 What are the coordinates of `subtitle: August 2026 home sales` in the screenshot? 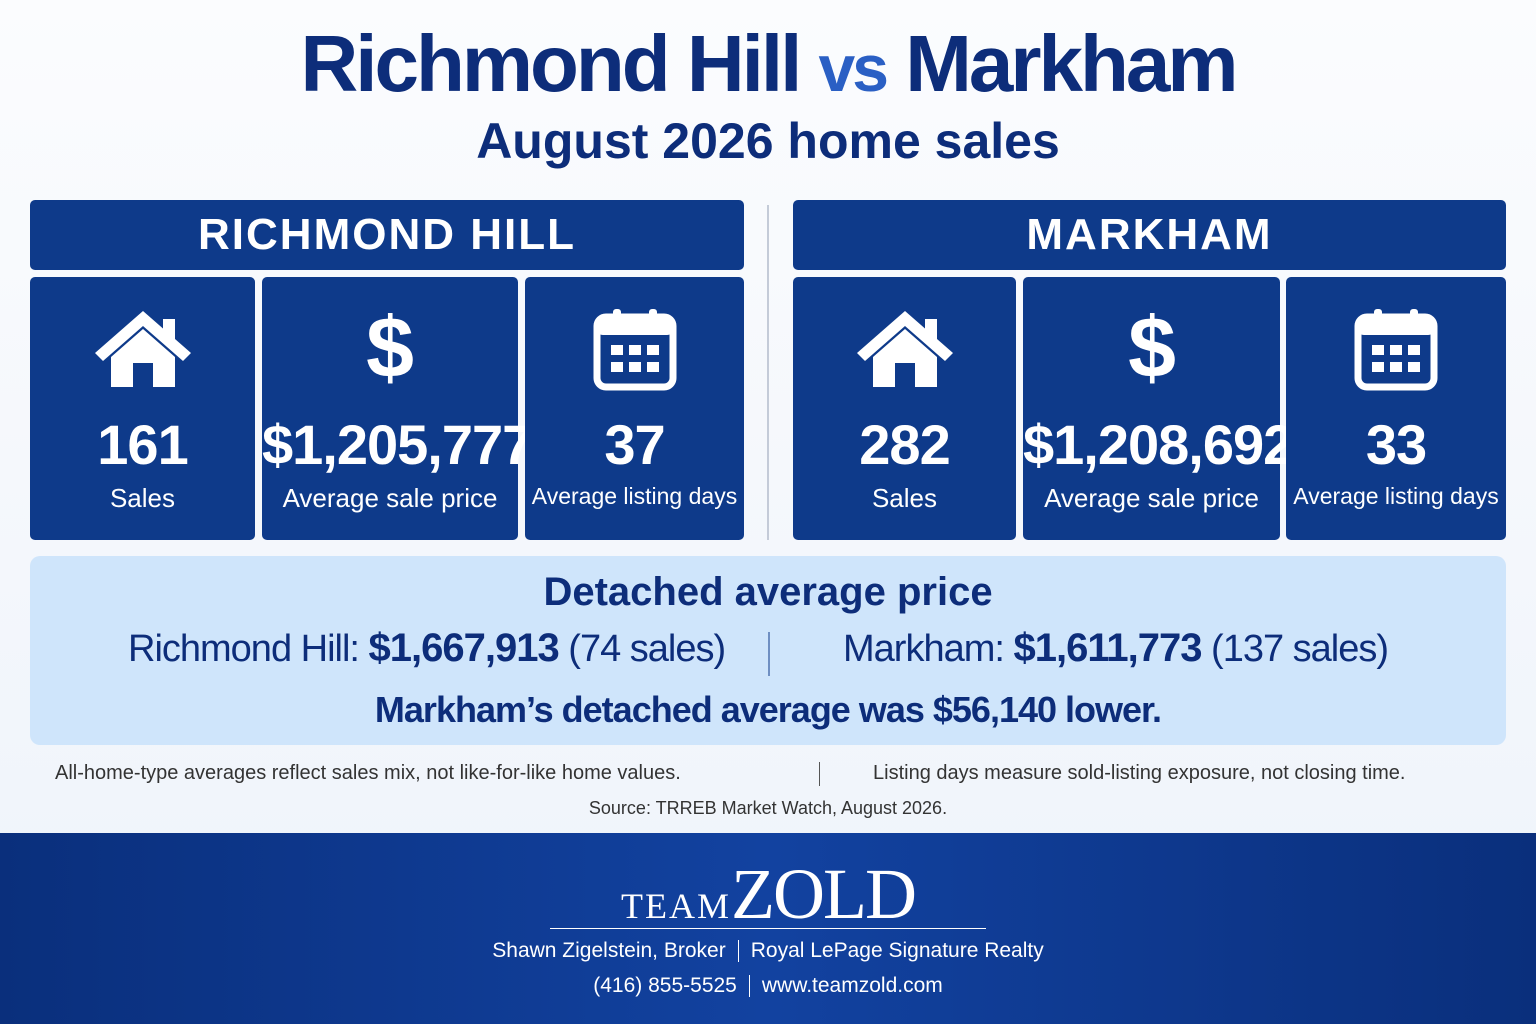 It's located at (768, 141).